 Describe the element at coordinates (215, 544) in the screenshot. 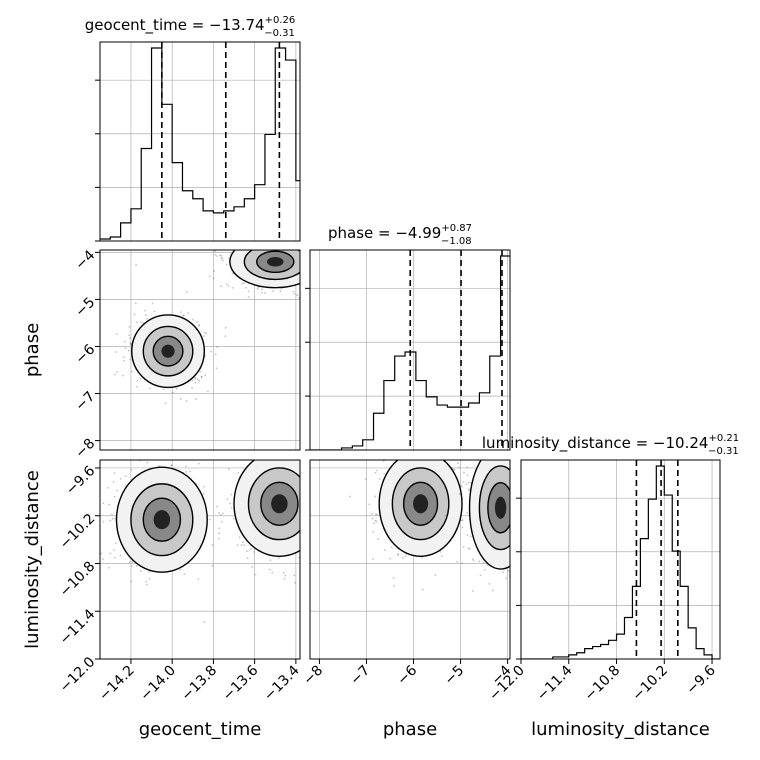

I see `scatter-panel-geocent_time-luminosity_distance` at that location.